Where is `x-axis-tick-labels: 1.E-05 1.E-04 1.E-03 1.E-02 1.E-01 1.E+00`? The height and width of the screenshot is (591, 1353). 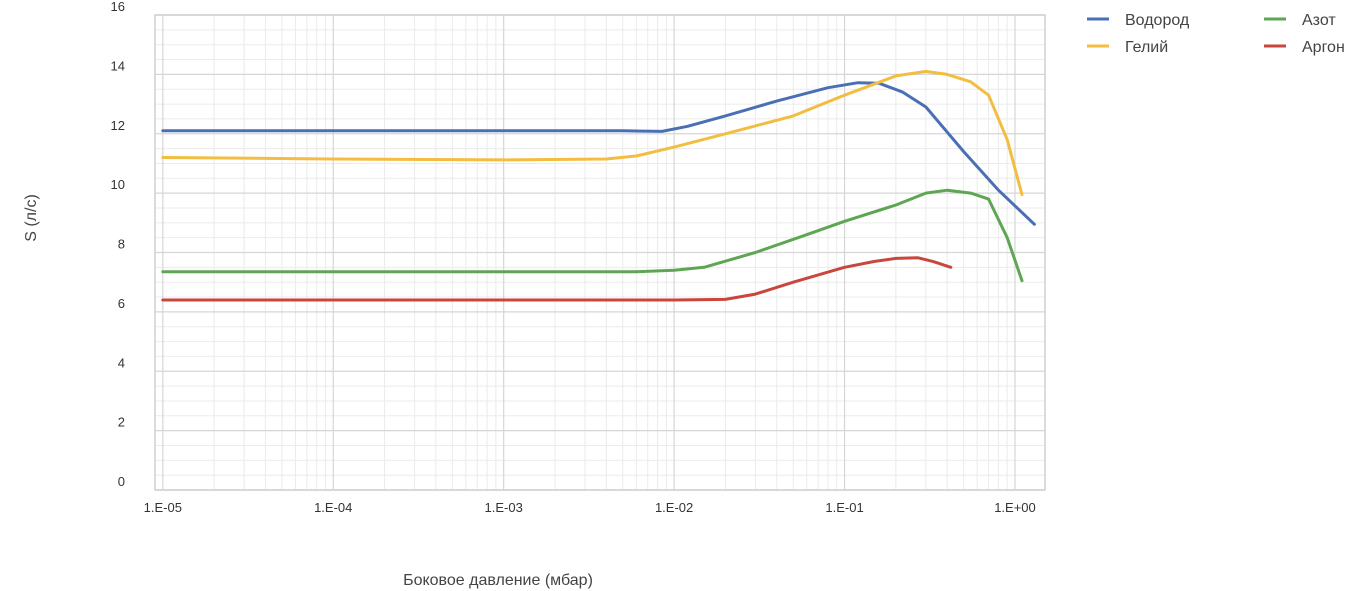 x-axis-tick-labels: 1.E-05 1.E-04 1.E-03 1.E-02 1.E-01 1.E+00 is located at coordinates (590, 507).